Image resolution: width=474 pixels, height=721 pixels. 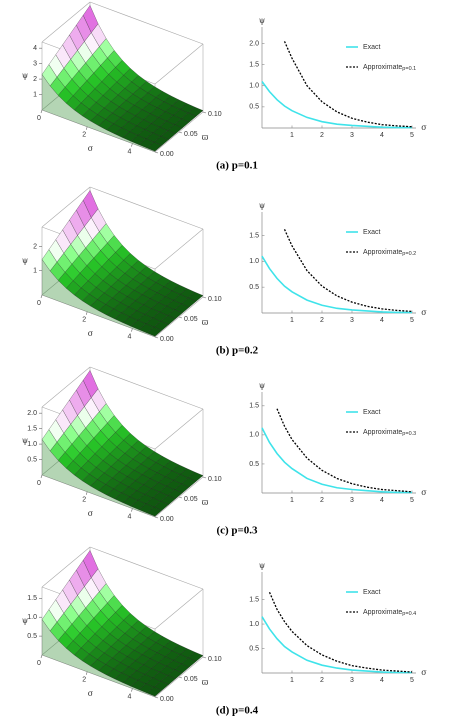 What do you see at coordinates (254, 107) in the screenshot?
I see `y-tick-label: 0.5` at bounding box center [254, 107].